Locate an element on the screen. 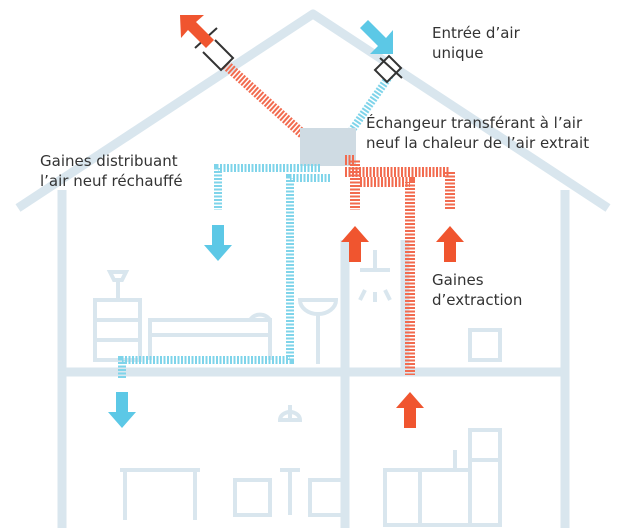  label-line: Gaines distribuant is located at coordinates (109, 161).